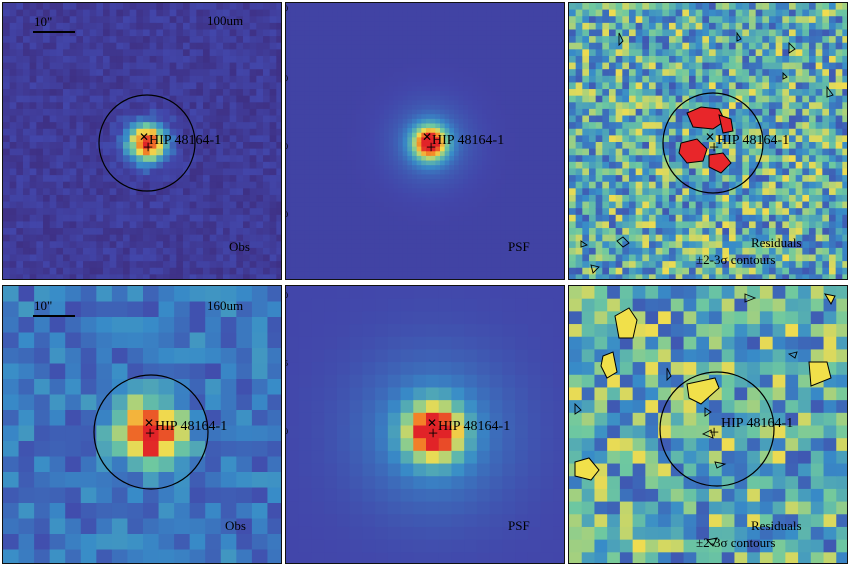 The height and width of the screenshot is (566, 850). What do you see at coordinates (287, 363) in the screenshot?
I see `y-tick: 15` at bounding box center [287, 363].